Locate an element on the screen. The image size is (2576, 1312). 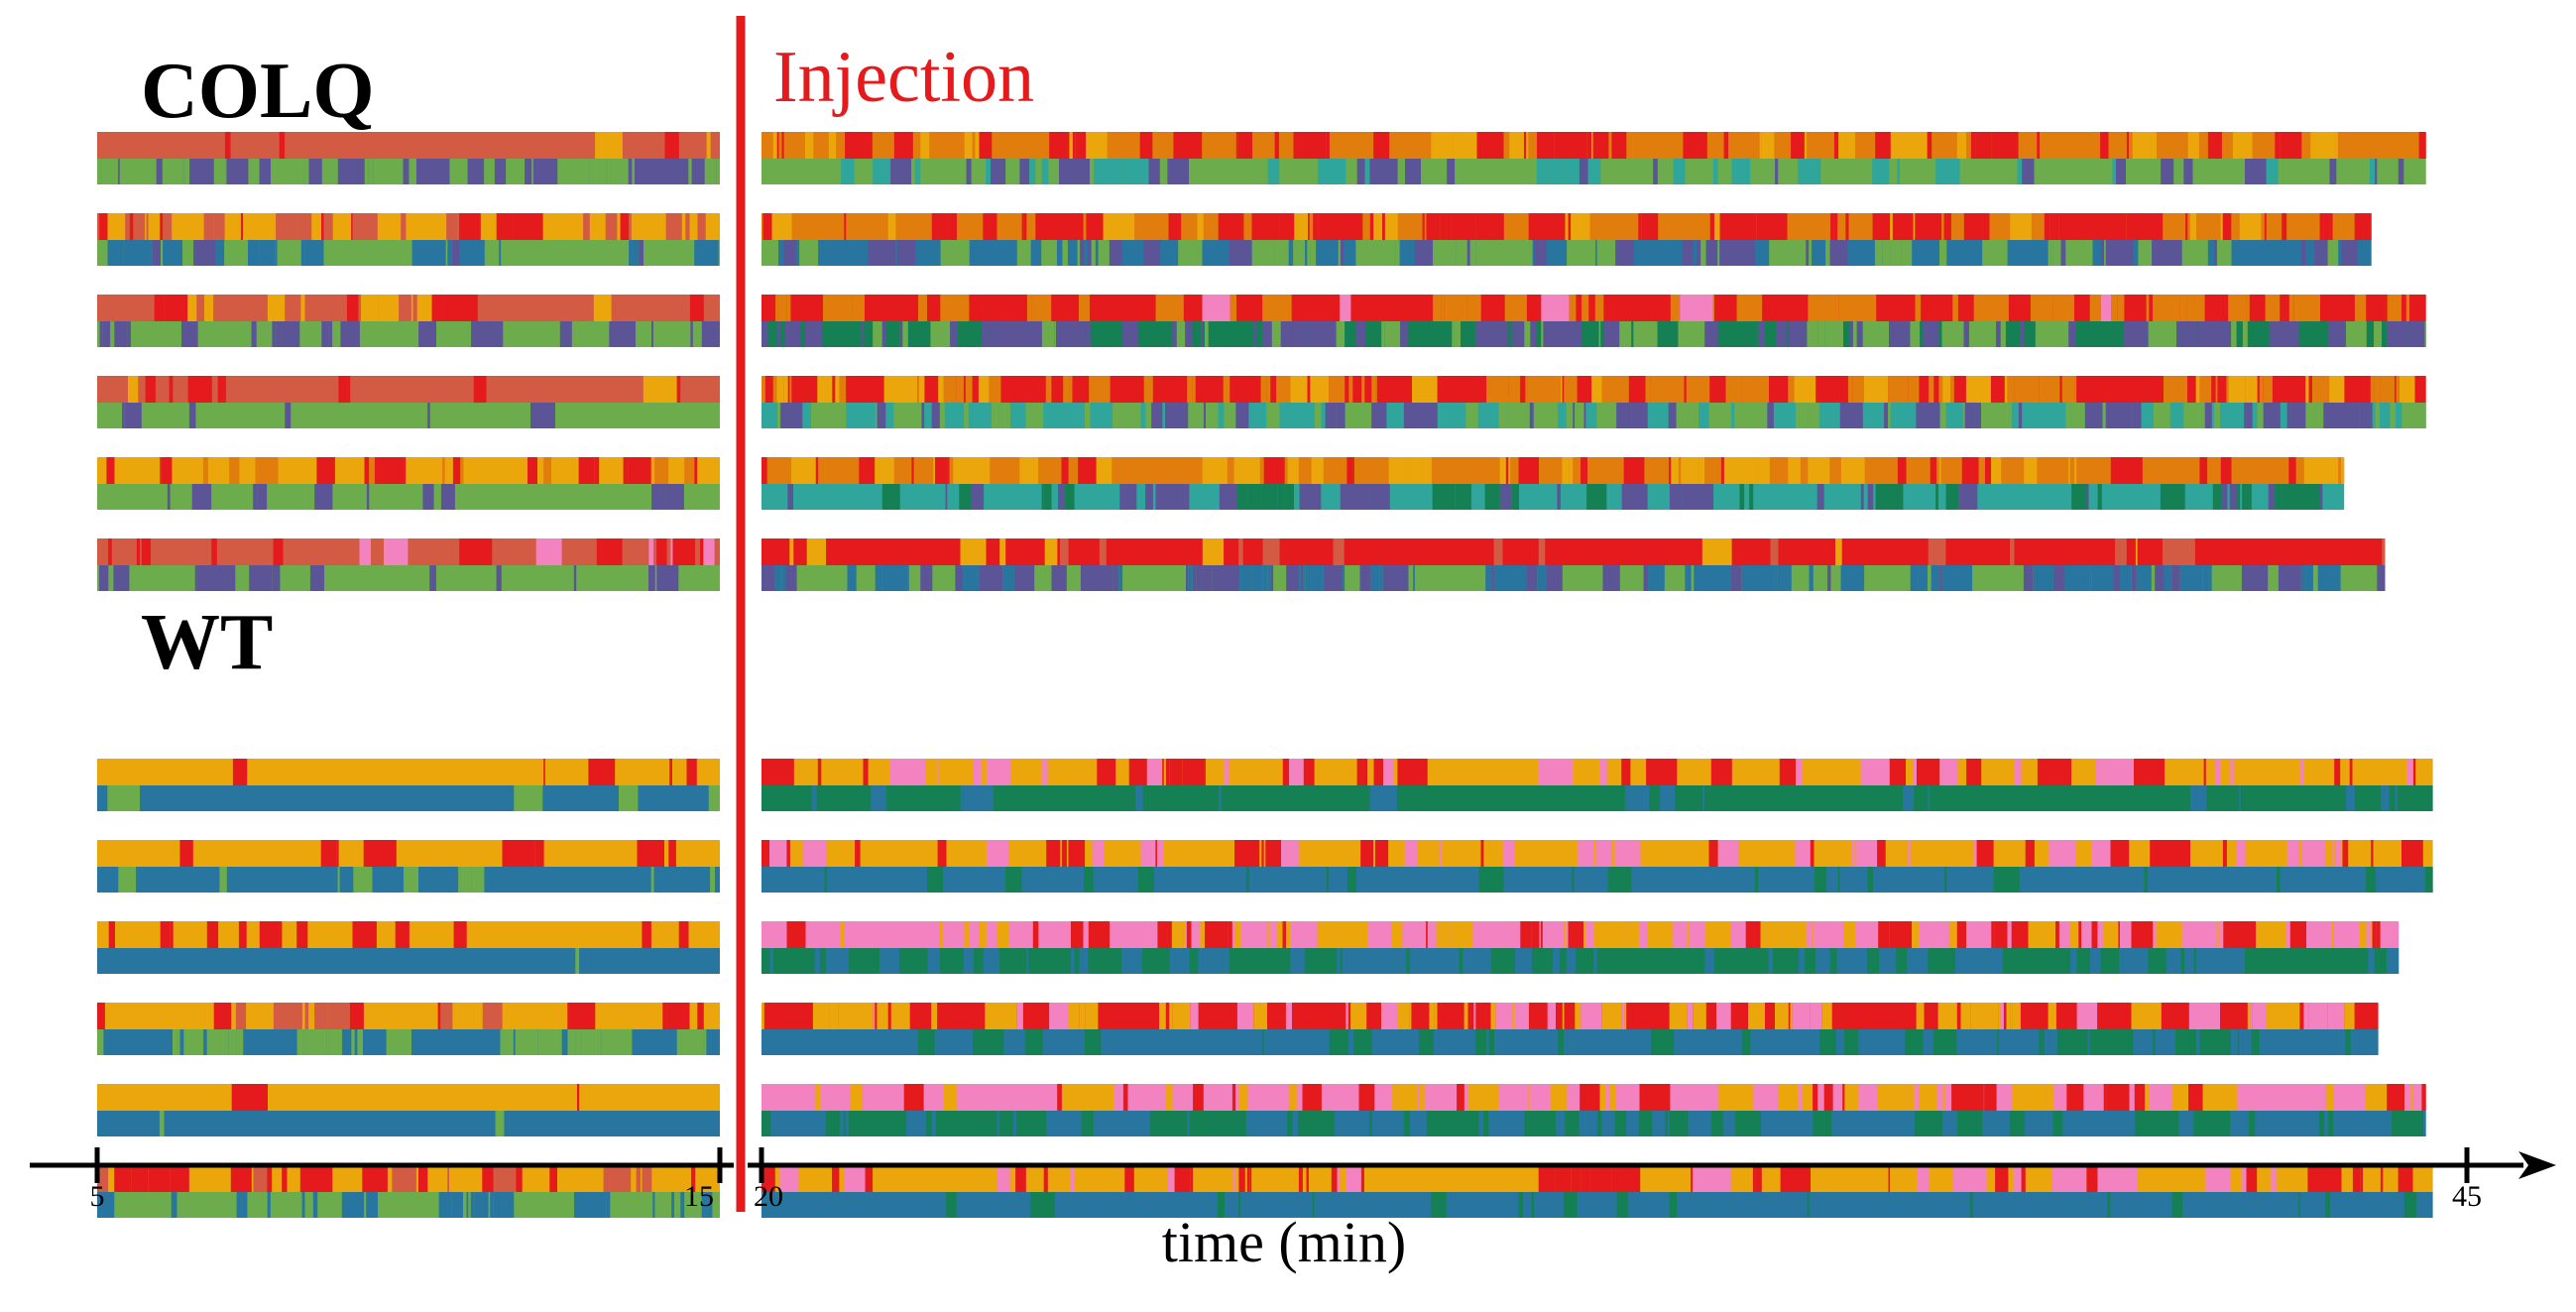
subject-row is located at coordinates (1265, 785).